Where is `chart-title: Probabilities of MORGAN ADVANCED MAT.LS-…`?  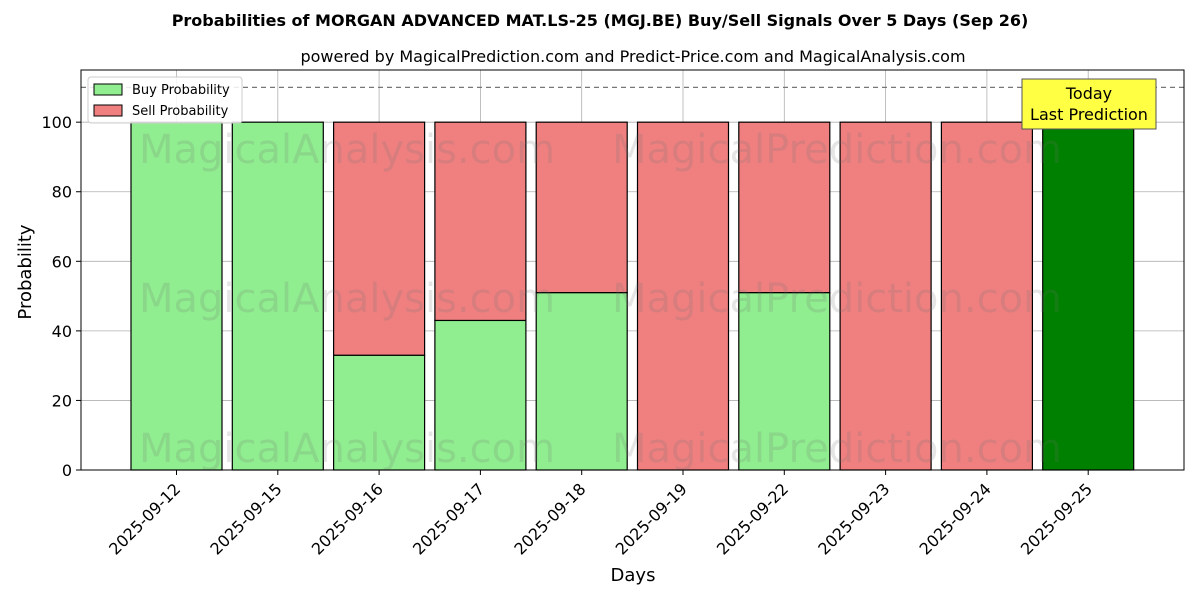
chart-title: Probabilities of MORGAN ADVANCED MAT.LS-… is located at coordinates (600, 20).